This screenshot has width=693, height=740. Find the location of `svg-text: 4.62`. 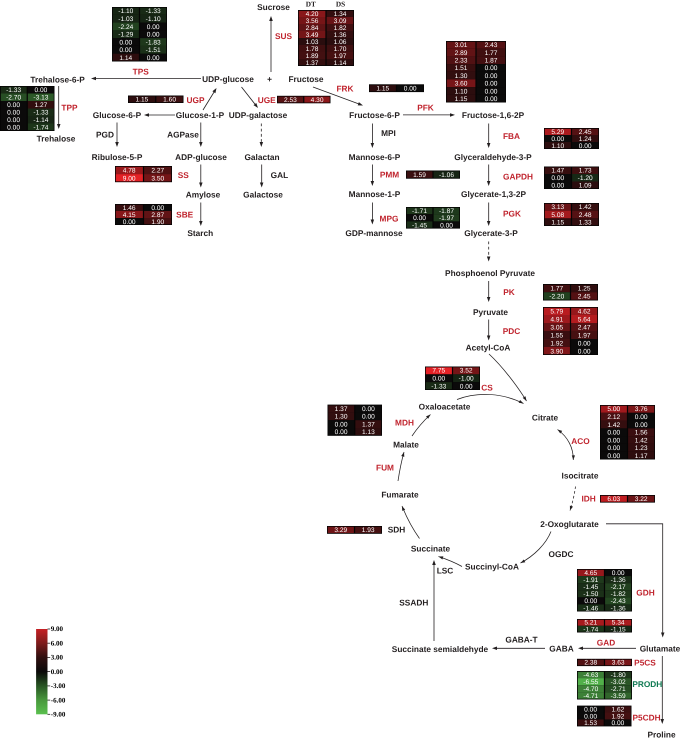

svg-text: 4.62 is located at coordinates (584, 311).